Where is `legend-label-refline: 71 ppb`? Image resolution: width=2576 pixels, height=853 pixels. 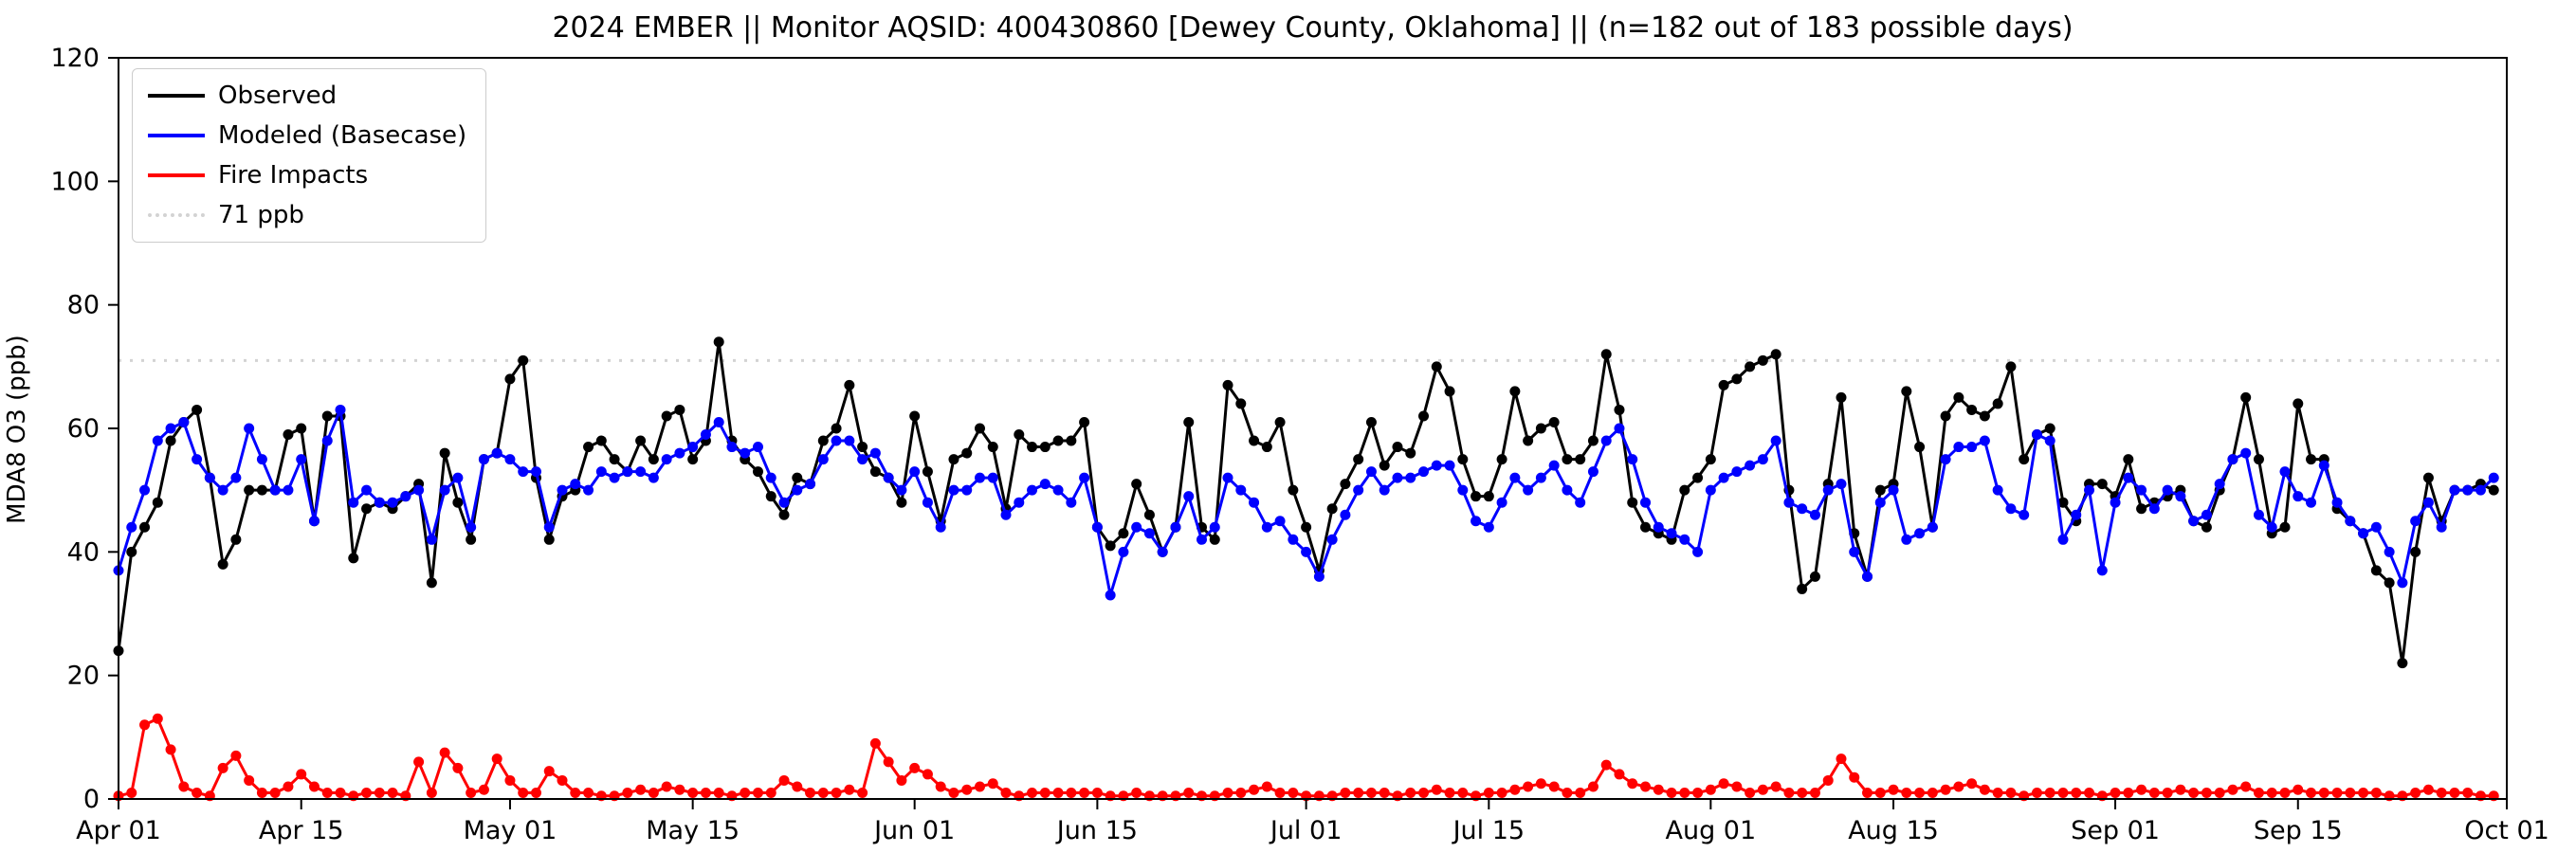 legend-label-refline: 71 ppb is located at coordinates (261, 215).